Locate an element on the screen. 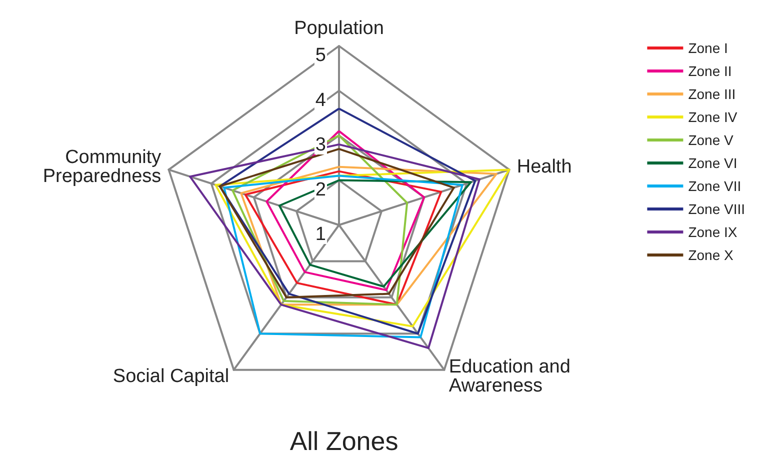 Image resolution: width=762 pixels, height=461 pixels. y-tick-label: 3 is located at coordinates (320, 145).